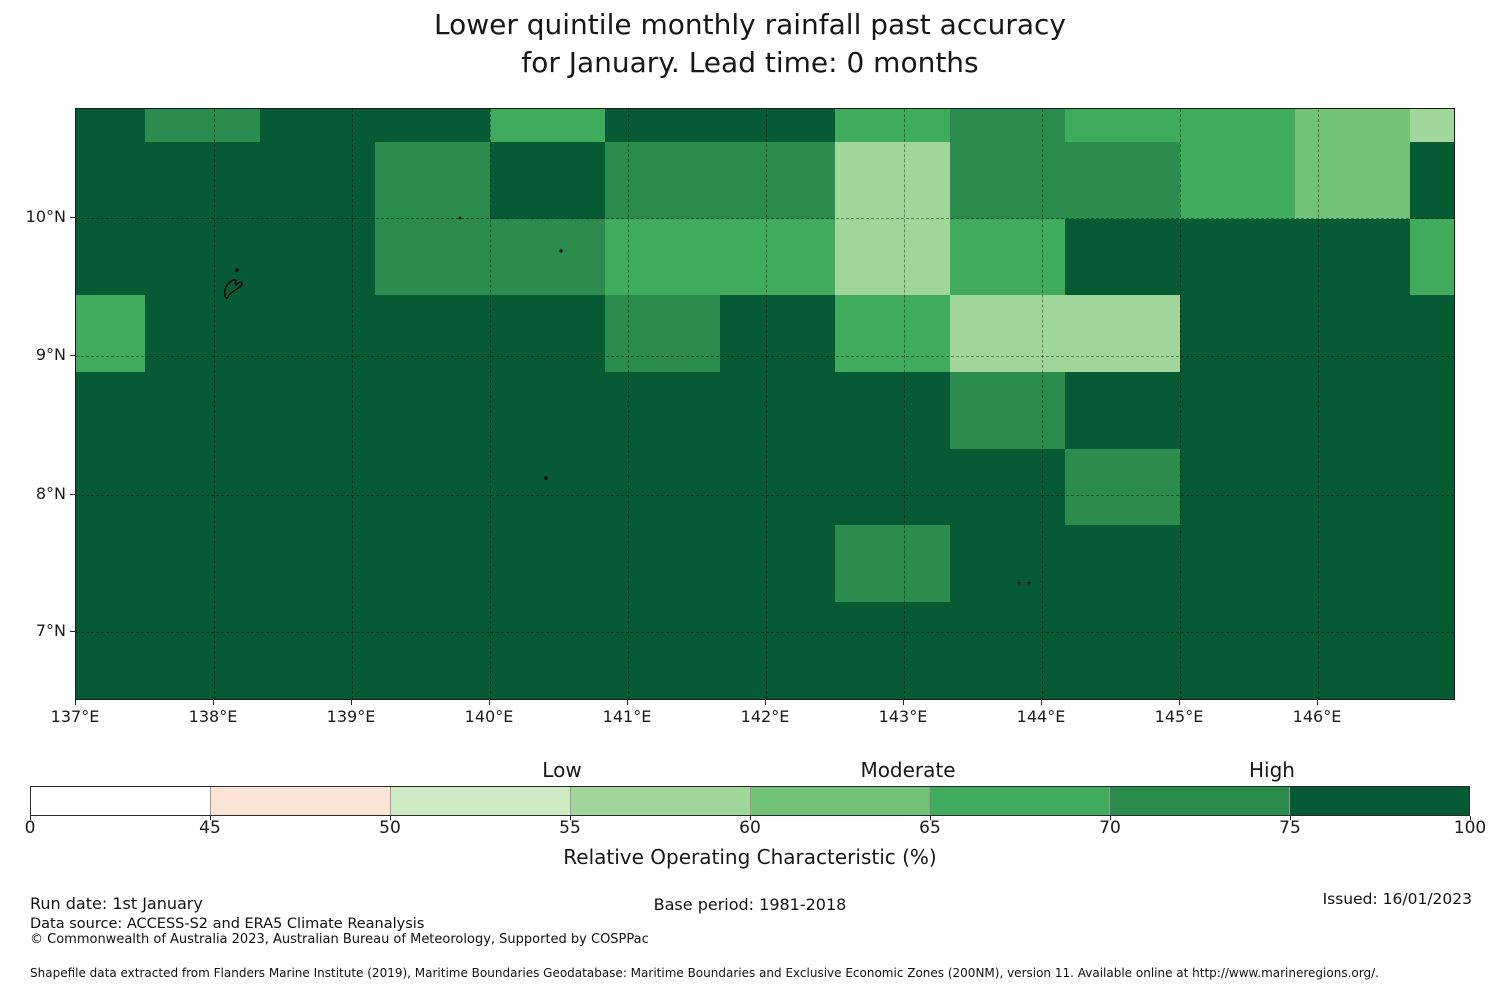 The height and width of the screenshot is (990, 1500). I want to click on y-axis-tick-label: 10°N, so click(45, 216).